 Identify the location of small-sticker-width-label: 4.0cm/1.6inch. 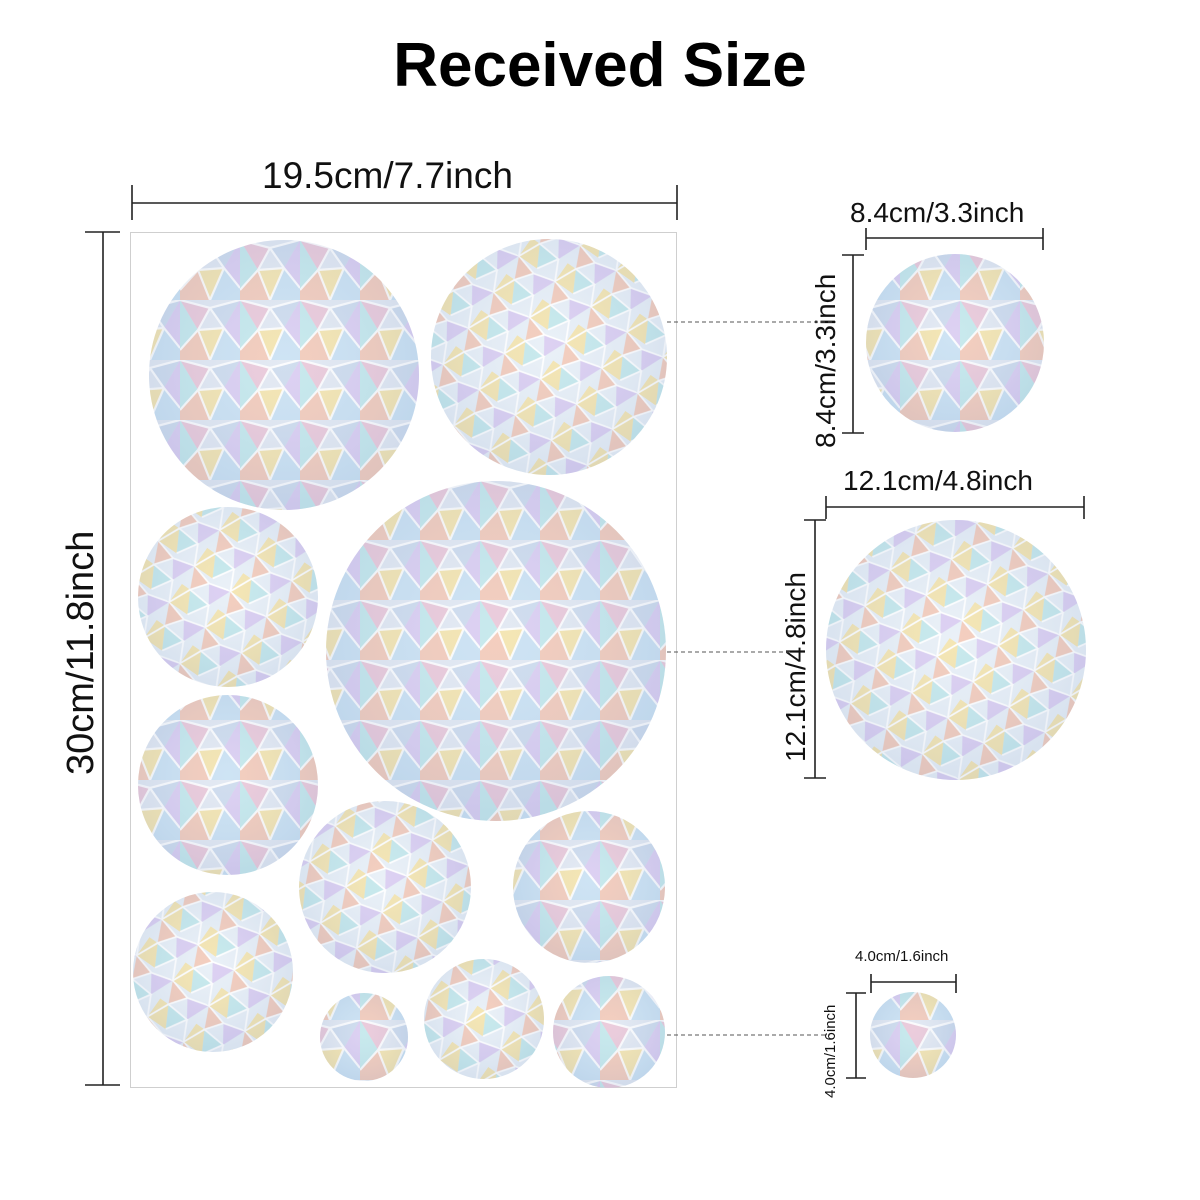
(902, 956).